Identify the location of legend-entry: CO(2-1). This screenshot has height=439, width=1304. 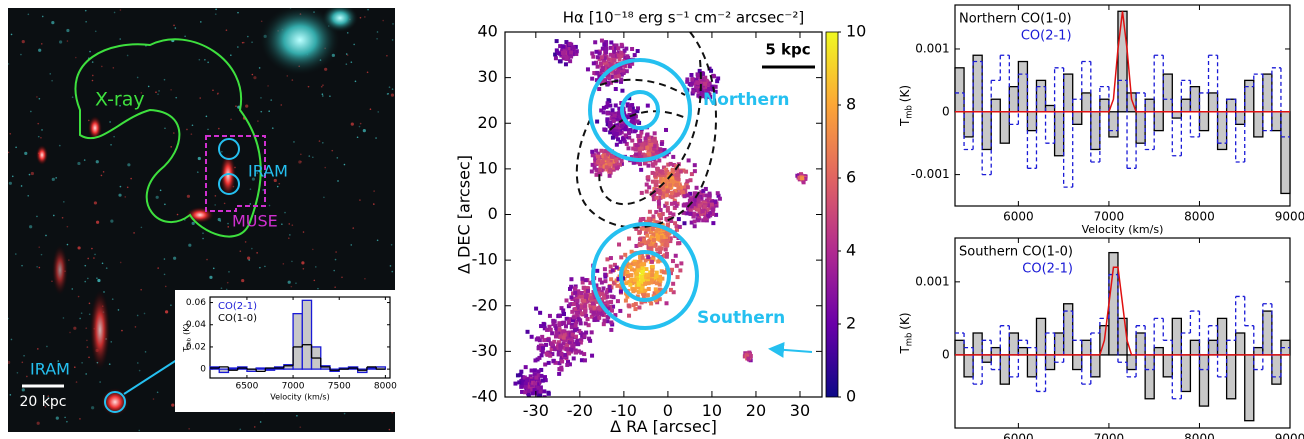
(1046, 36).